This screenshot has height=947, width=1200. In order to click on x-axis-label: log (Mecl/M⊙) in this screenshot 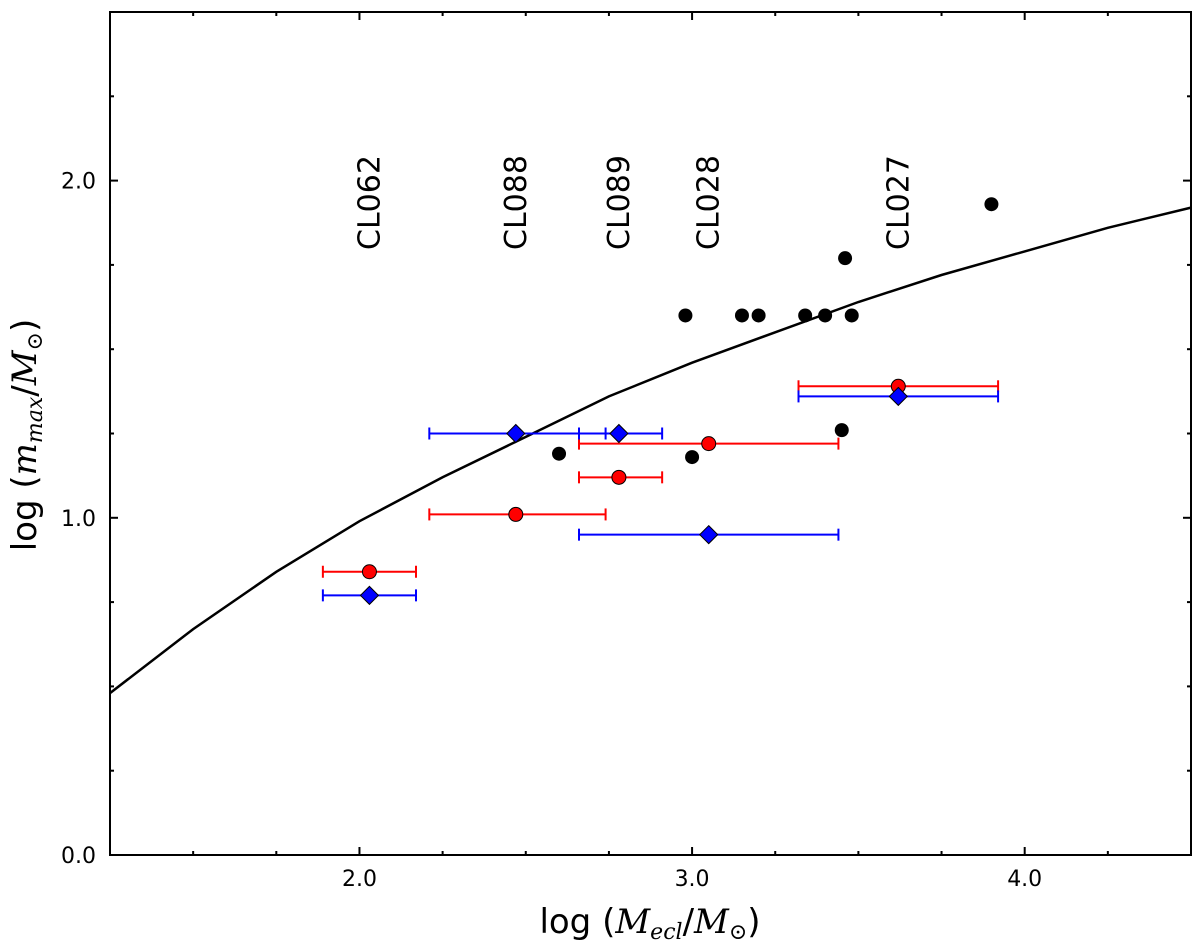, I will do `click(649, 923)`.